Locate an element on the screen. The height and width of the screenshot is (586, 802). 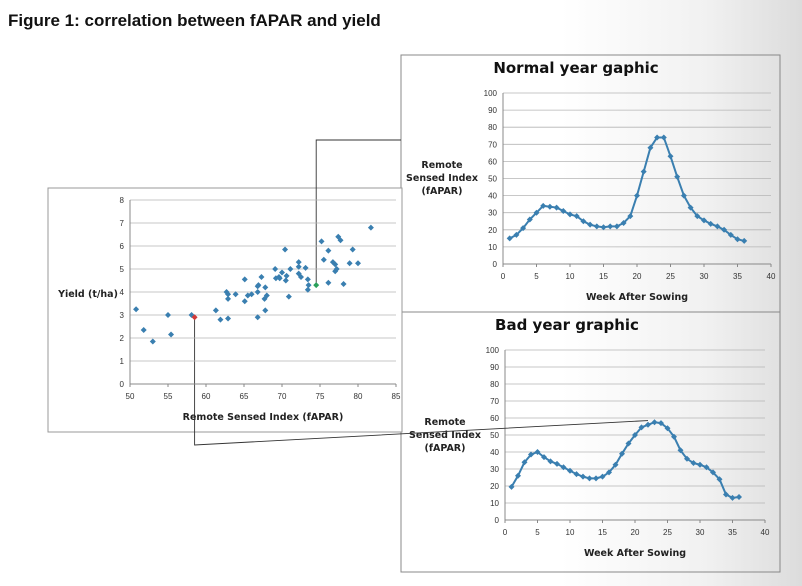
x-tick-label: 85 is located at coordinates (396, 396).